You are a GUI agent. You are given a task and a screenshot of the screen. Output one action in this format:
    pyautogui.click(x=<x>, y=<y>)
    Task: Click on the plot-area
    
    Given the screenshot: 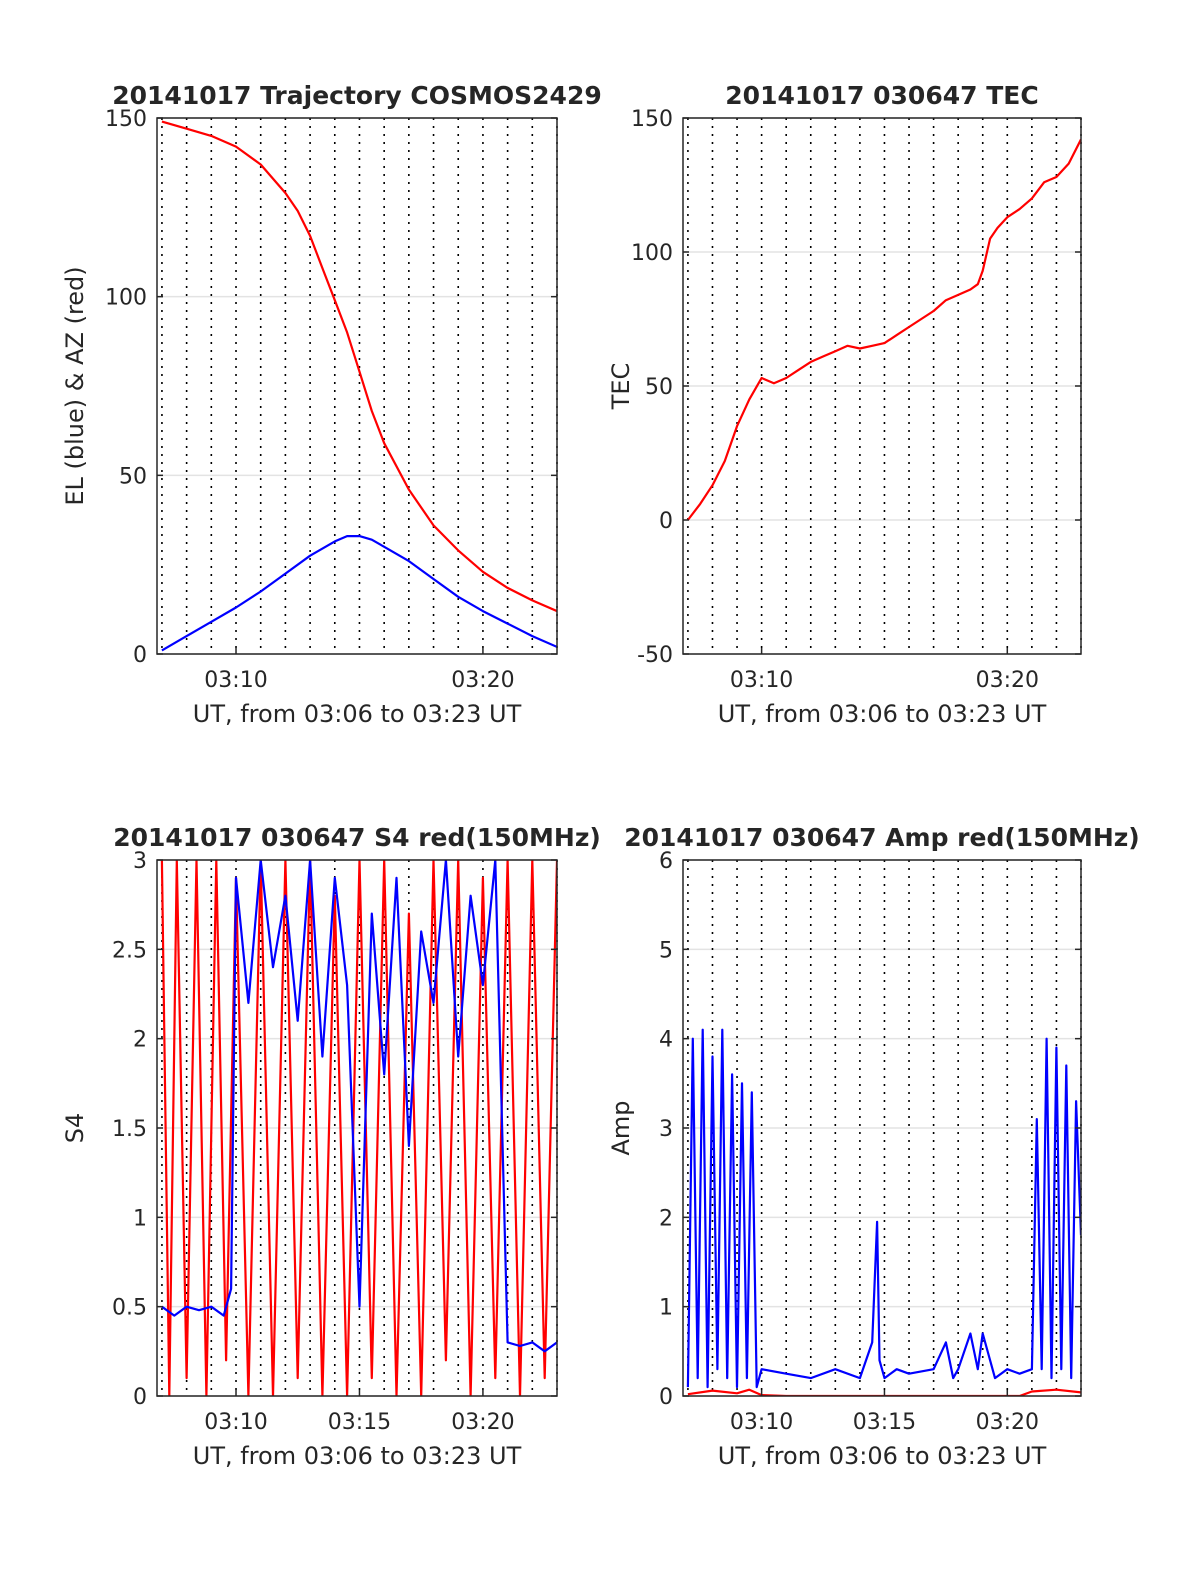 What is the action you would take?
    pyautogui.click(x=357, y=386)
    